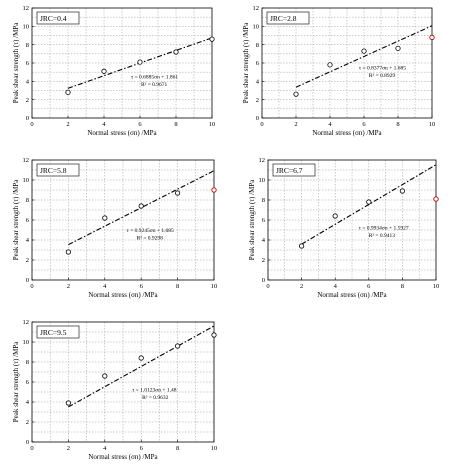  Describe the element at coordinates (53, 18) in the screenshot. I see `jrc-label: JRC=0.4` at that location.